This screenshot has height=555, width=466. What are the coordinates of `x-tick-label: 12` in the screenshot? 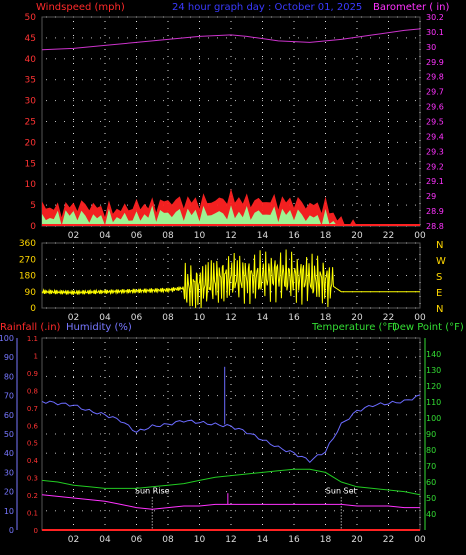 It's located at (230, 318).